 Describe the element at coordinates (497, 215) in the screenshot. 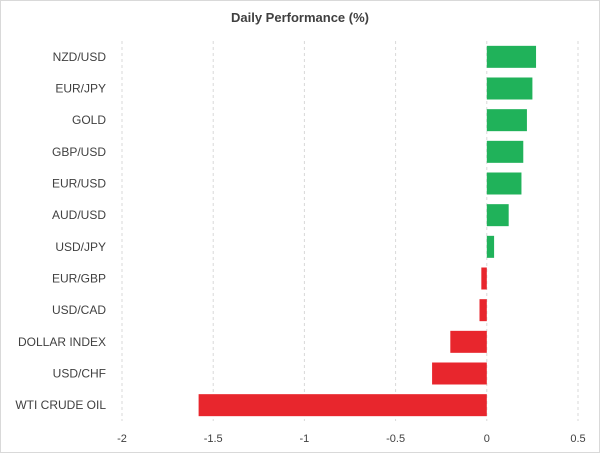

I see `bar-aud-usd` at that location.